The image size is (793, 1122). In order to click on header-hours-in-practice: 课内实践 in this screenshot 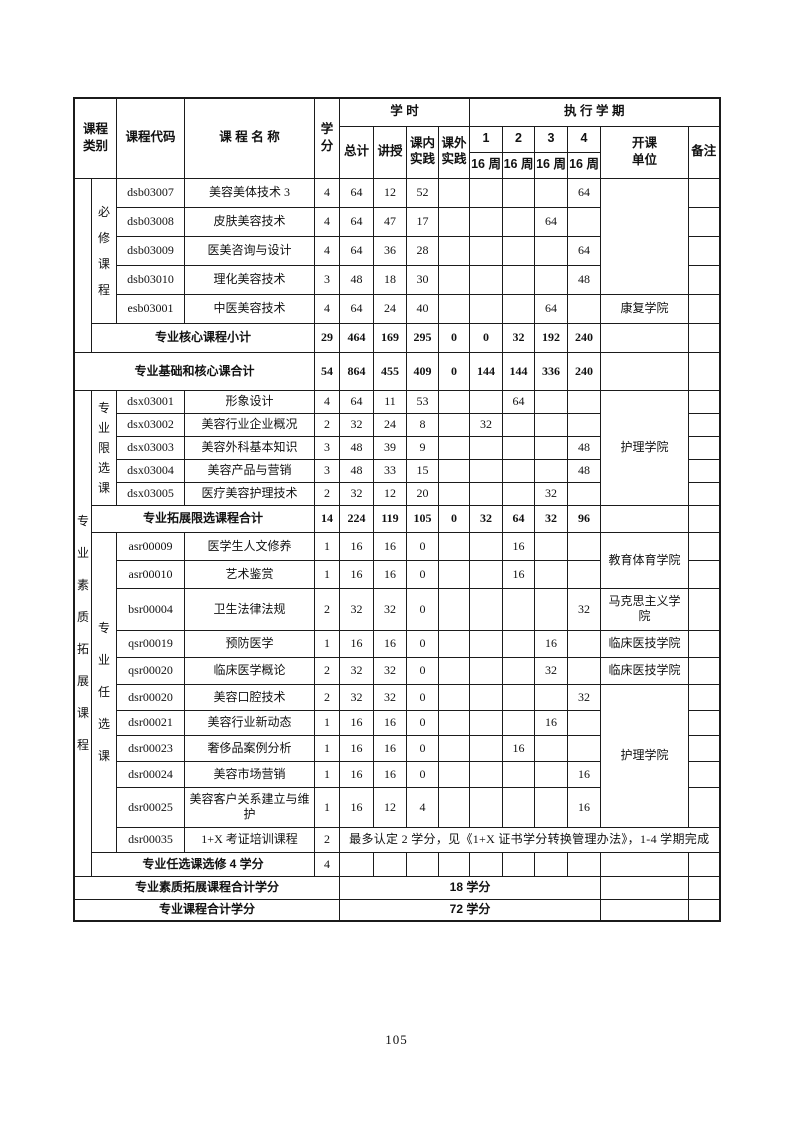, I will do `click(423, 152)`.